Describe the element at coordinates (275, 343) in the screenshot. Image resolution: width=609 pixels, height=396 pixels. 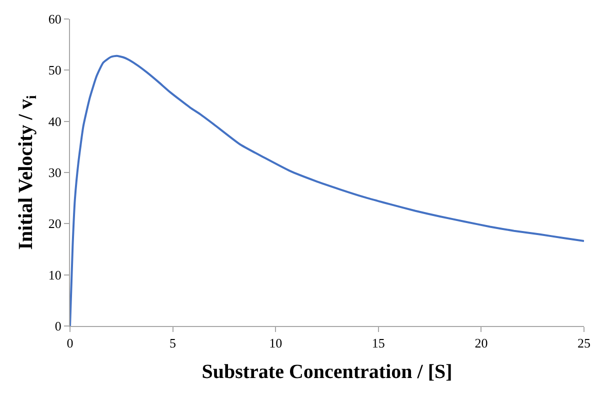
I see `x-tick-label: 10` at that location.